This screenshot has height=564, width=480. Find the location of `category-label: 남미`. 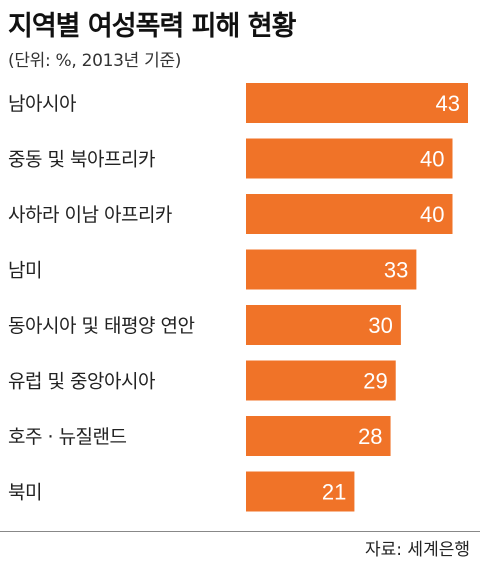

category-label: 남미 is located at coordinates (25, 271).